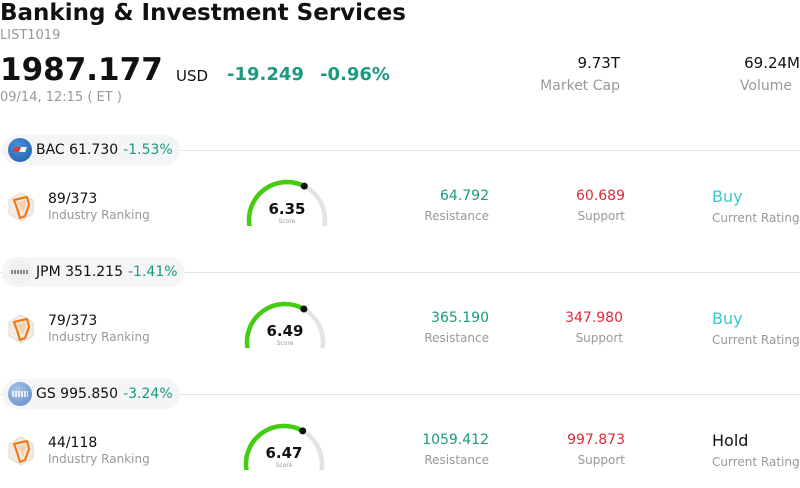  I want to click on support-value: 997.873, so click(596, 440).